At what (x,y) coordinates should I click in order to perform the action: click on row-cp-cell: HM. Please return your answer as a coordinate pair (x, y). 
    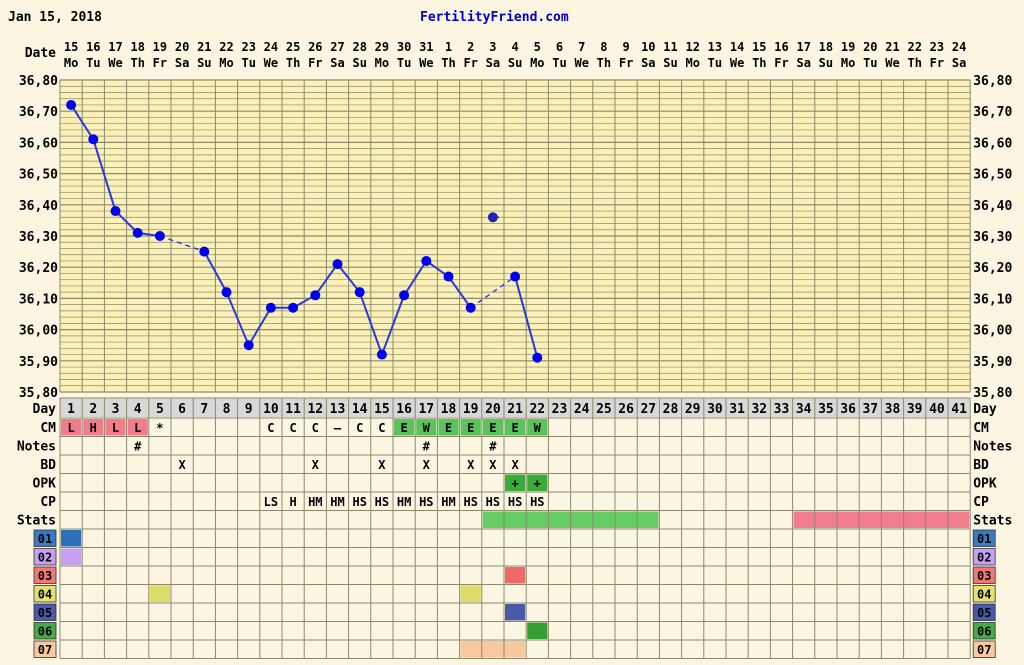
    Looking at the image, I should click on (337, 502).